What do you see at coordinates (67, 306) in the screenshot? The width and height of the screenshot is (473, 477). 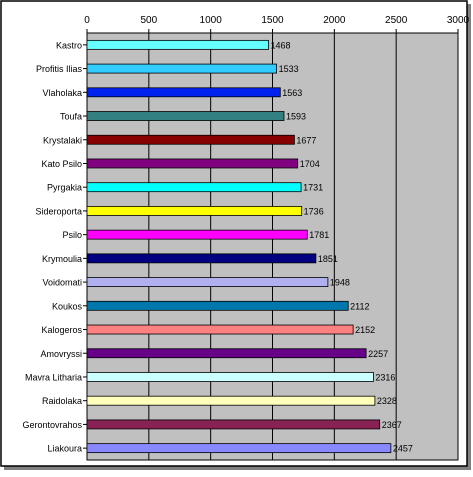 I see `category-label: Koukos` at bounding box center [67, 306].